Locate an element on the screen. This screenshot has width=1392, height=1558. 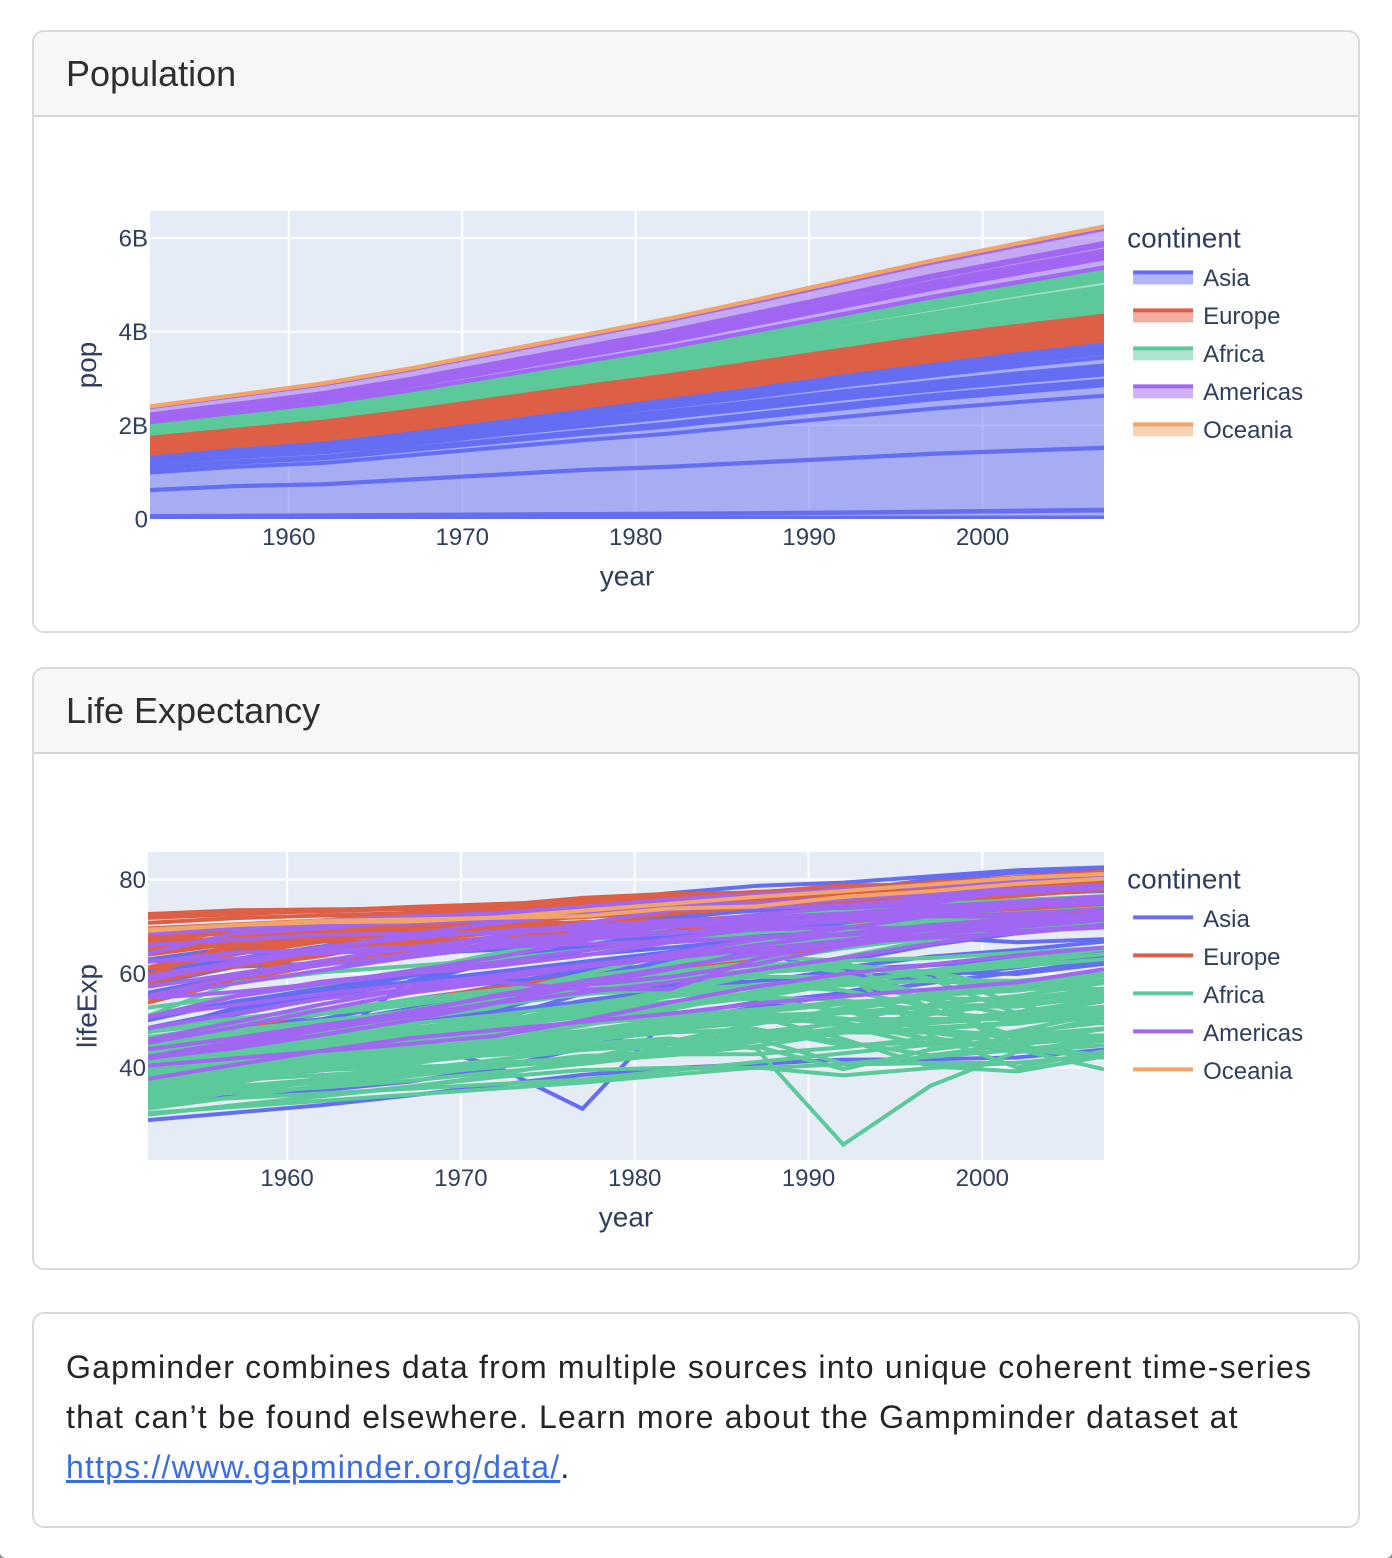
svg-text: 60 is located at coordinates (132, 974).